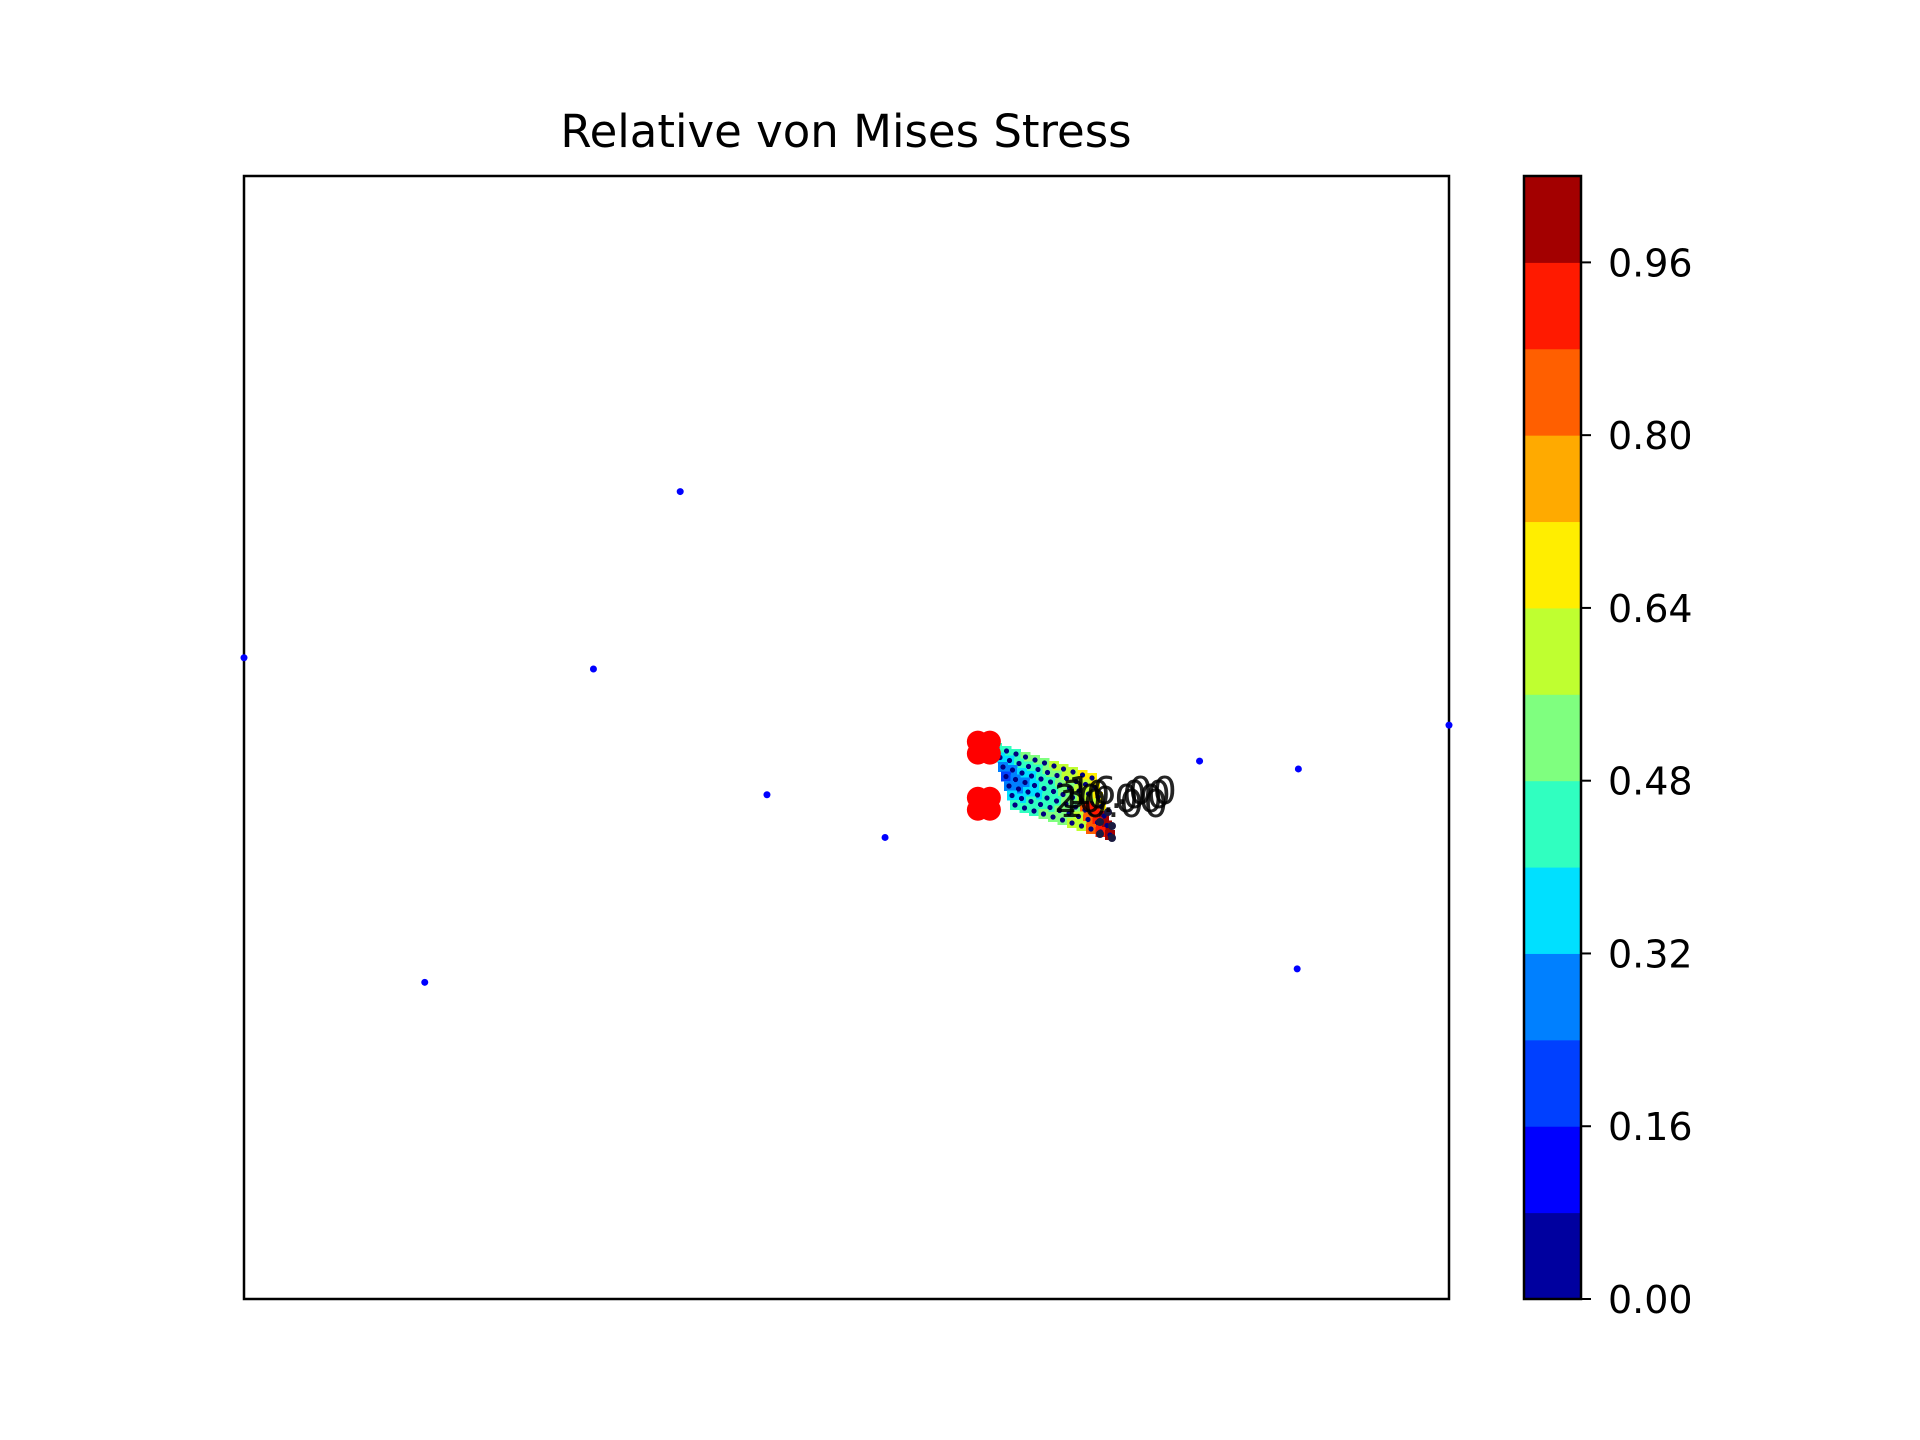  Describe the element at coordinates (983, 775) in the screenshot. I see `support-markers` at that location.